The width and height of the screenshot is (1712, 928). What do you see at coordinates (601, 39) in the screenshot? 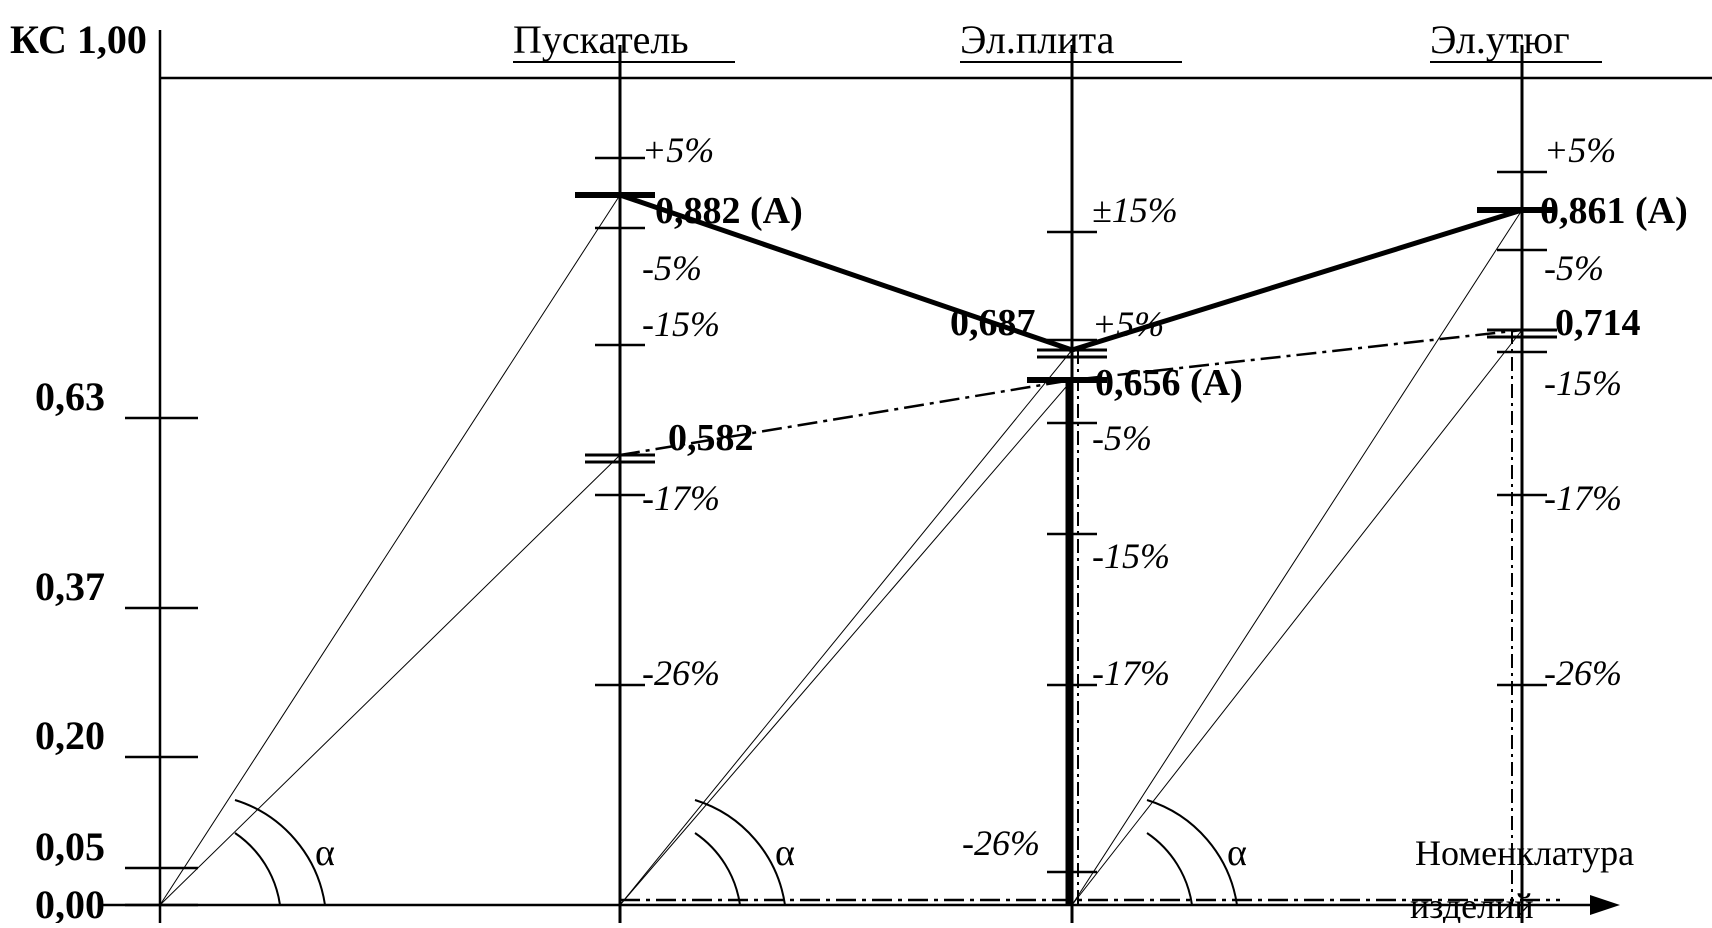
I see `product-name: Пускатель` at bounding box center [601, 39].